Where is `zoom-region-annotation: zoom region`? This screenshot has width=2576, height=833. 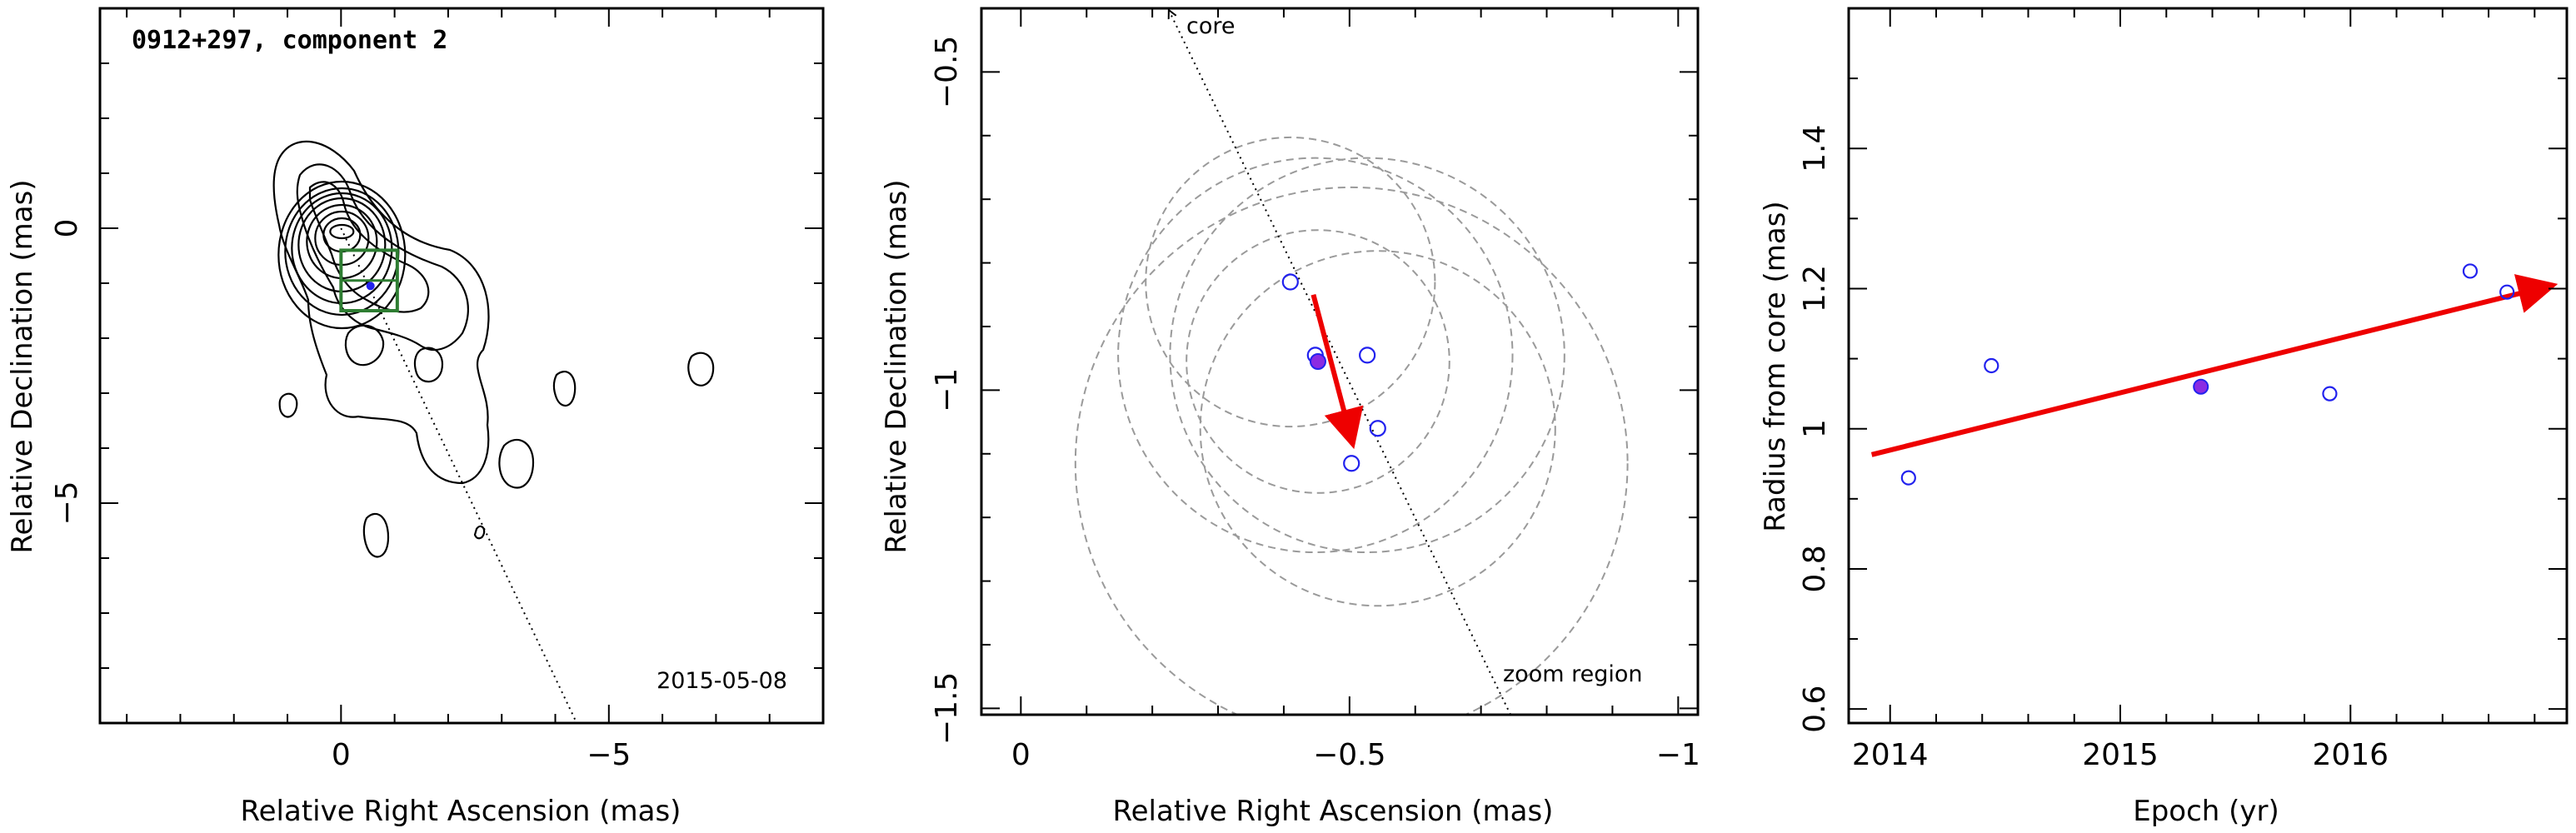
zoom-region-annotation: zoom region is located at coordinates (1572, 674).